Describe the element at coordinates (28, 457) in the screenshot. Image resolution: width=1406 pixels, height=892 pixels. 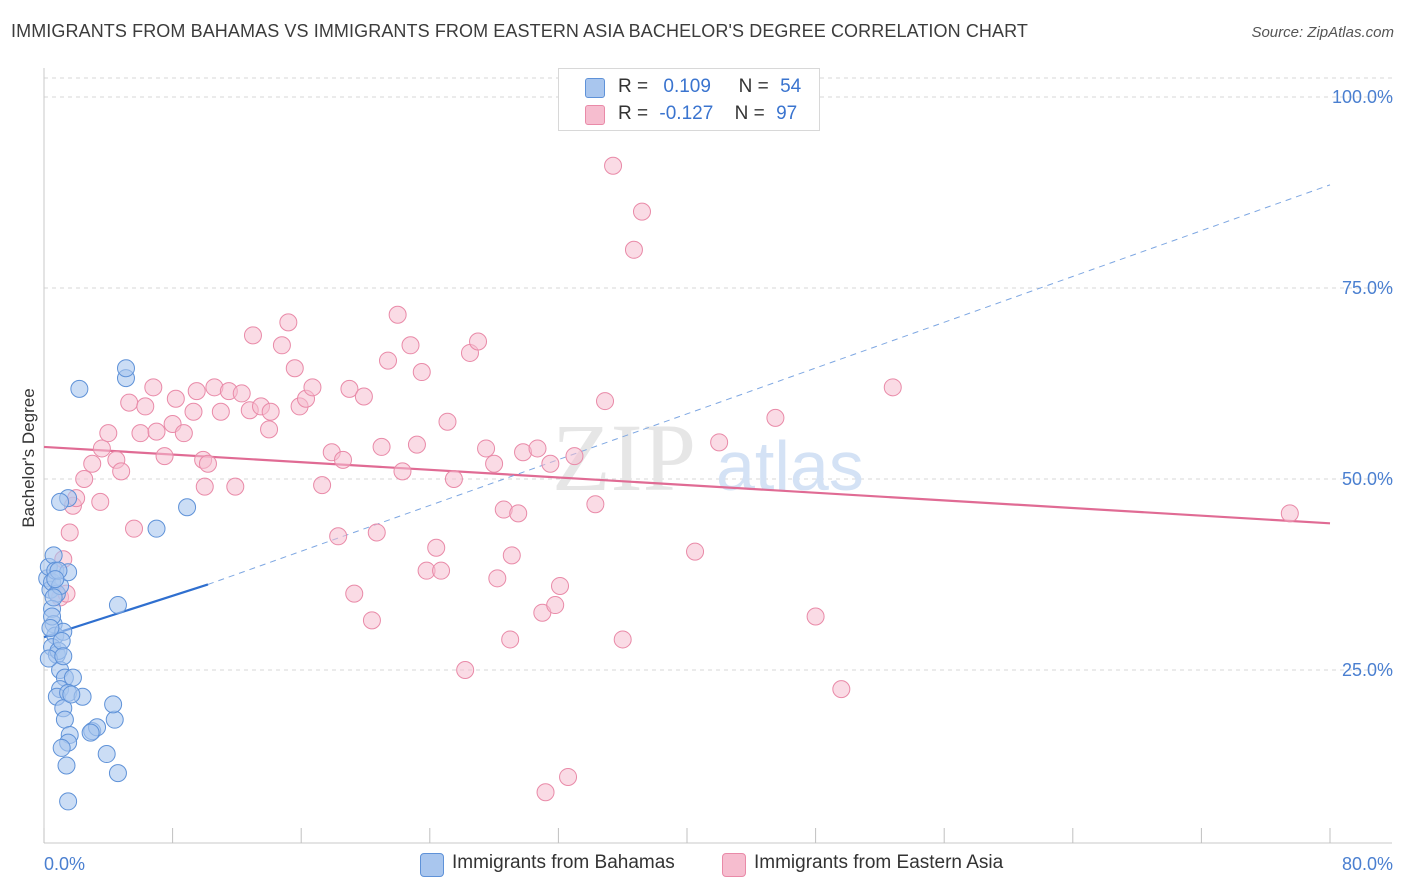
I see `y-axis-title: Bachelor's Degree` at that location.